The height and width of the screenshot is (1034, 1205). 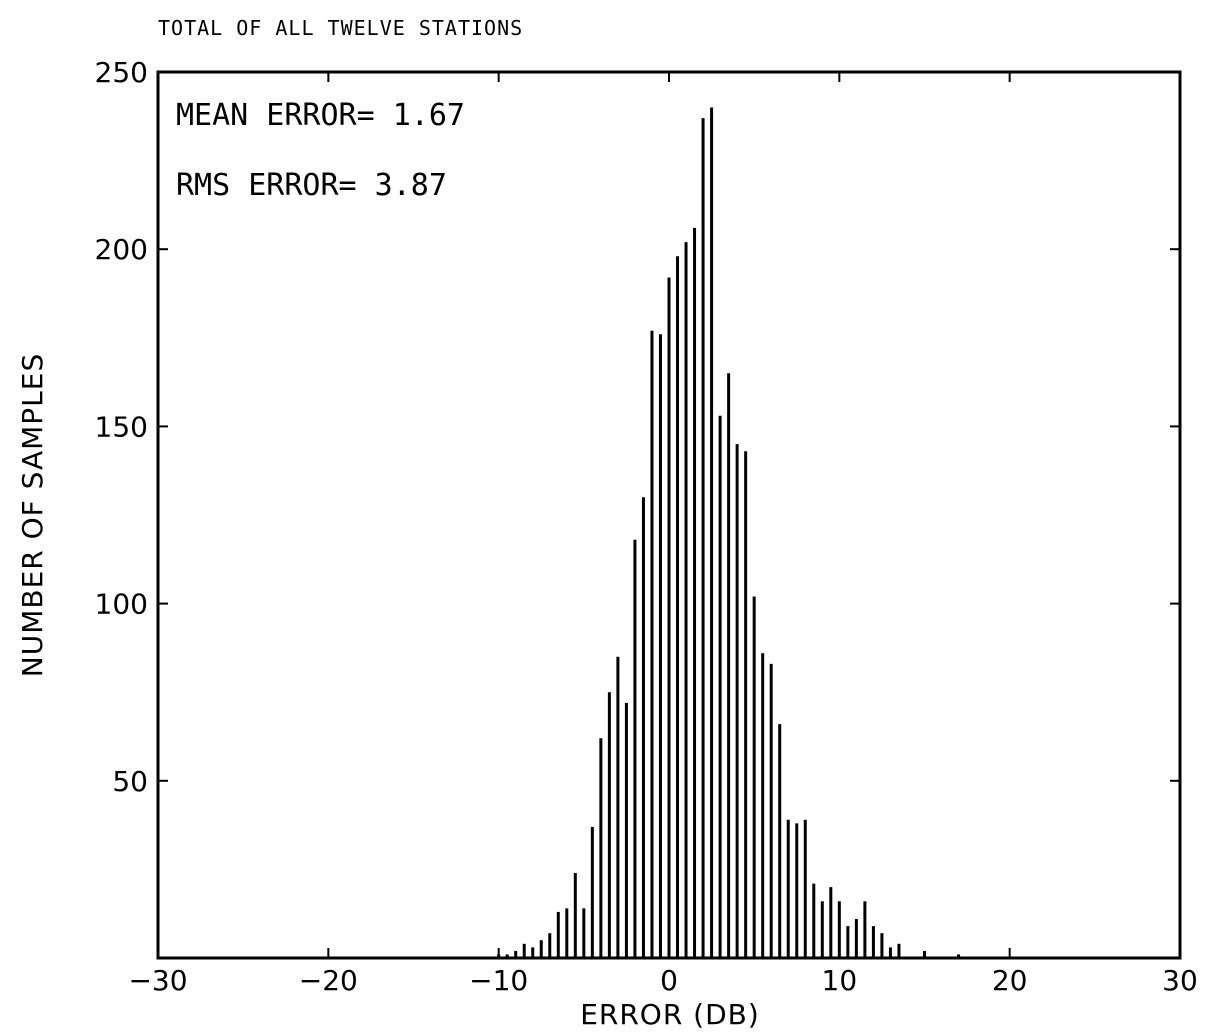 What do you see at coordinates (1180, 980) in the screenshot?
I see `x-tick-label: 30` at bounding box center [1180, 980].